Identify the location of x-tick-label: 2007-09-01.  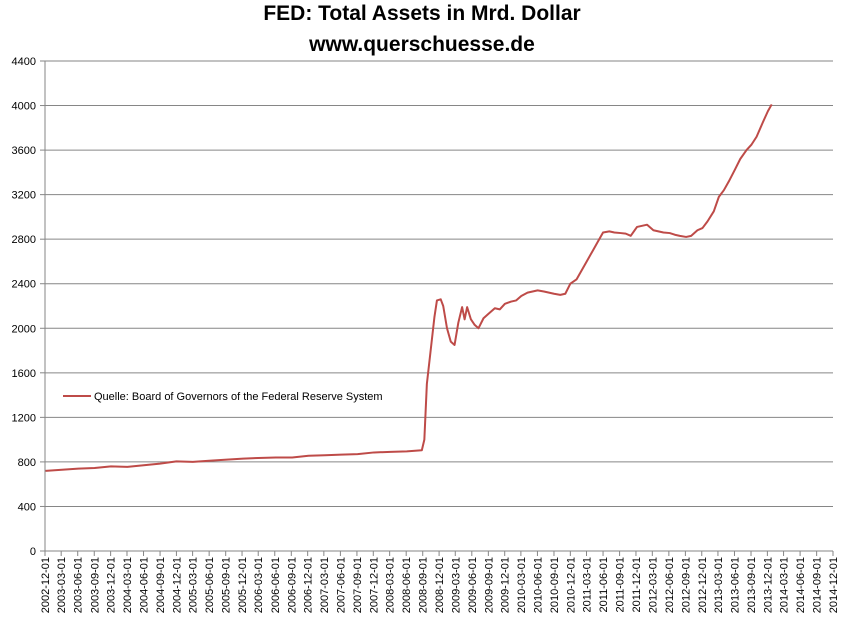
(358, 585).